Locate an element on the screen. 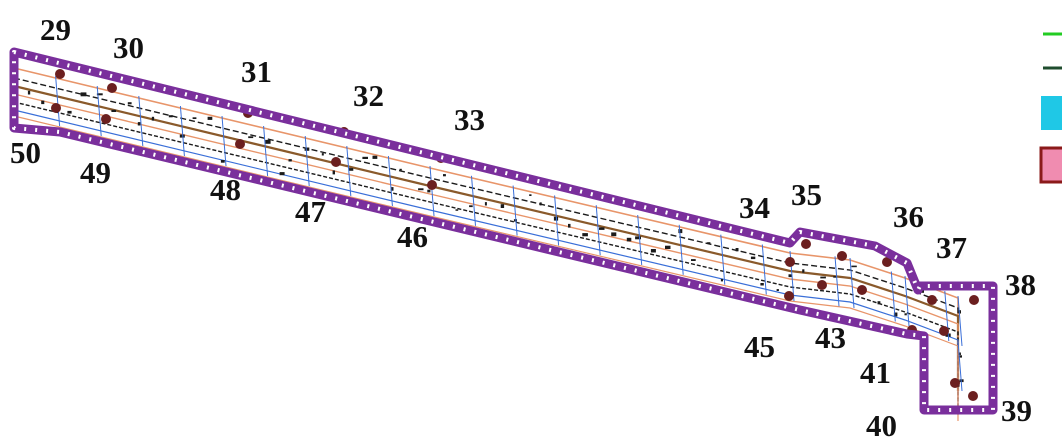 The height and width of the screenshot is (444, 1062). section-label-37: 37 is located at coordinates (951, 247).